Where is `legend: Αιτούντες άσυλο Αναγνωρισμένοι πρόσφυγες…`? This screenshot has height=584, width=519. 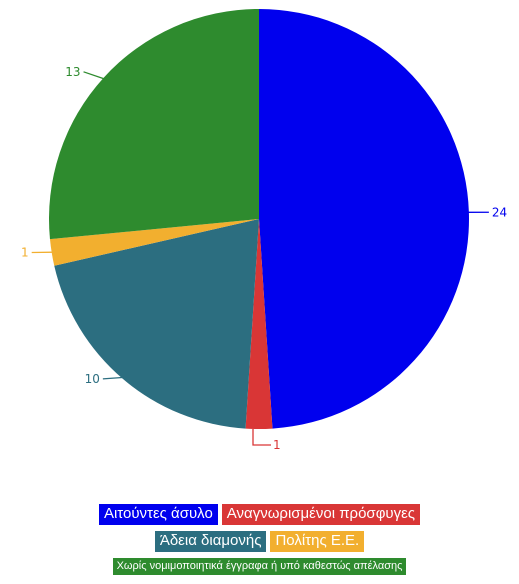
legend: Αιτούντες άσυλο Αναγνωρισμένοι πρόσφυγες… is located at coordinates (259, 542).